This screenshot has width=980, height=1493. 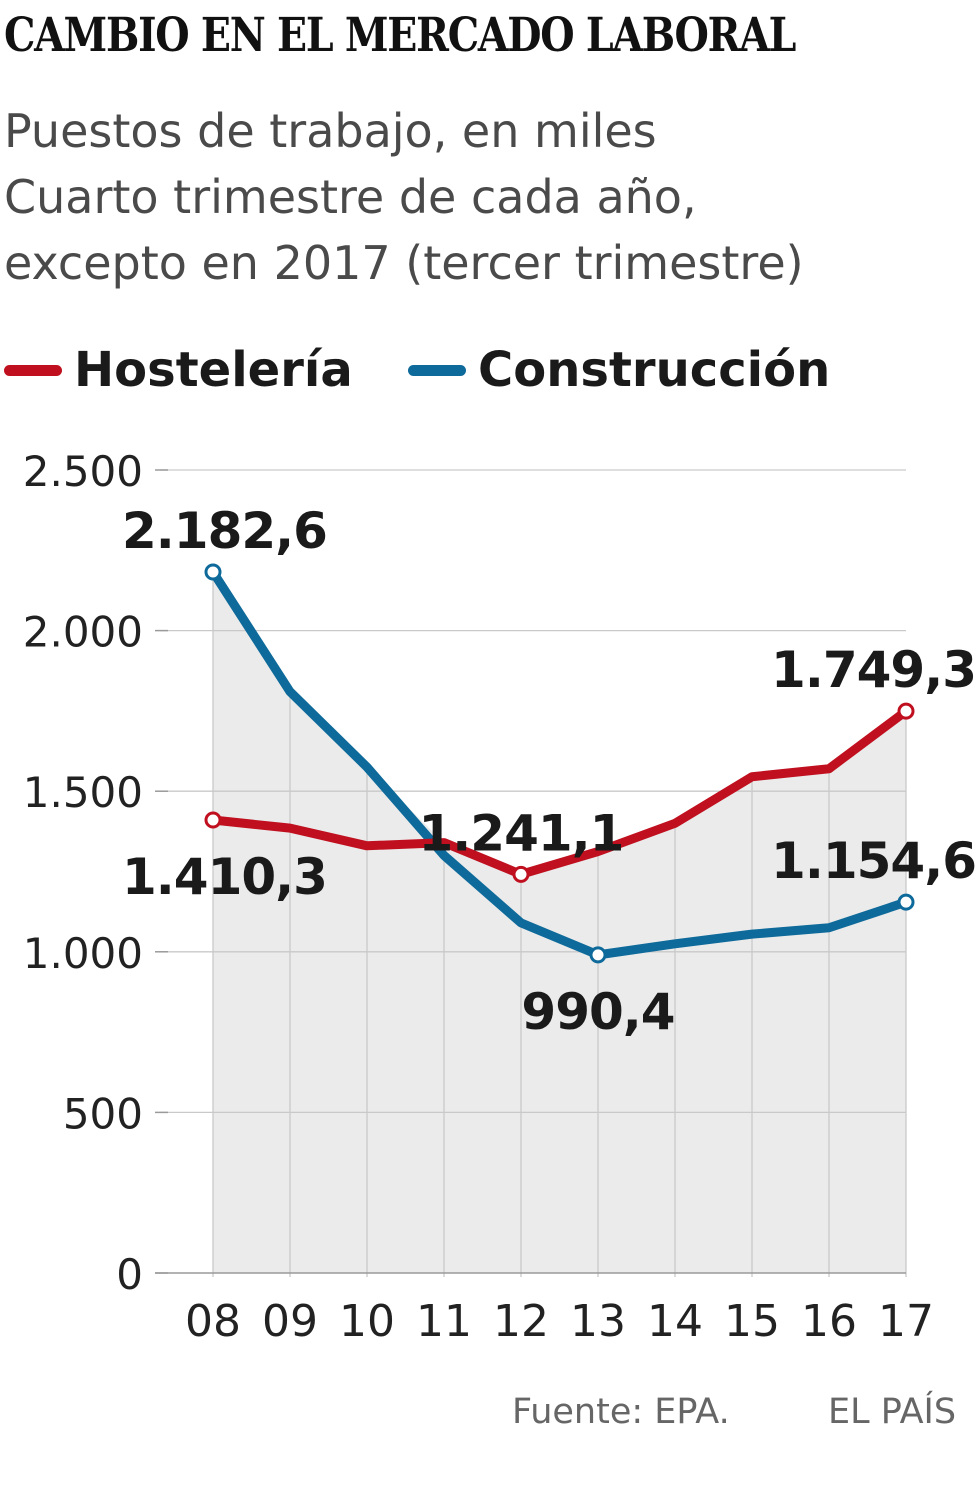 What do you see at coordinates (103, 1113) in the screenshot?
I see `y-tick-label: 500` at bounding box center [103, 1113].